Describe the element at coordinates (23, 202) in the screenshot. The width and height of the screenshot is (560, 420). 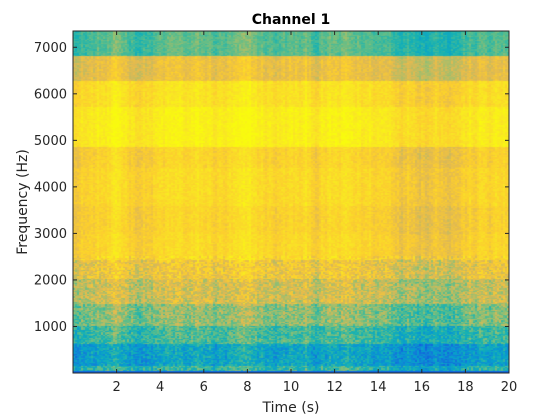
I see `y-axis-label: Frequency (Hz)` at that location.